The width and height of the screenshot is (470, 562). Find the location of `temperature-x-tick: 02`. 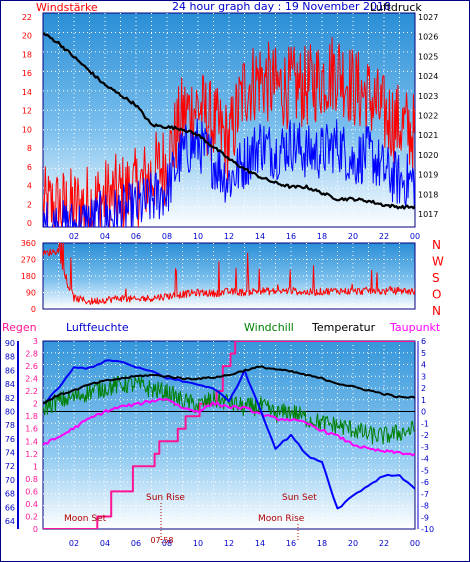

temperature-x-tick: 02 is located at coordinates (74, 543).